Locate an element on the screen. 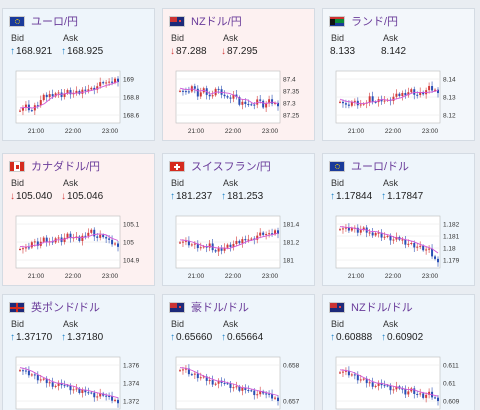 This screenshot has width=480, height=410. ca-flag-icon is located at coordinates (17, 166).